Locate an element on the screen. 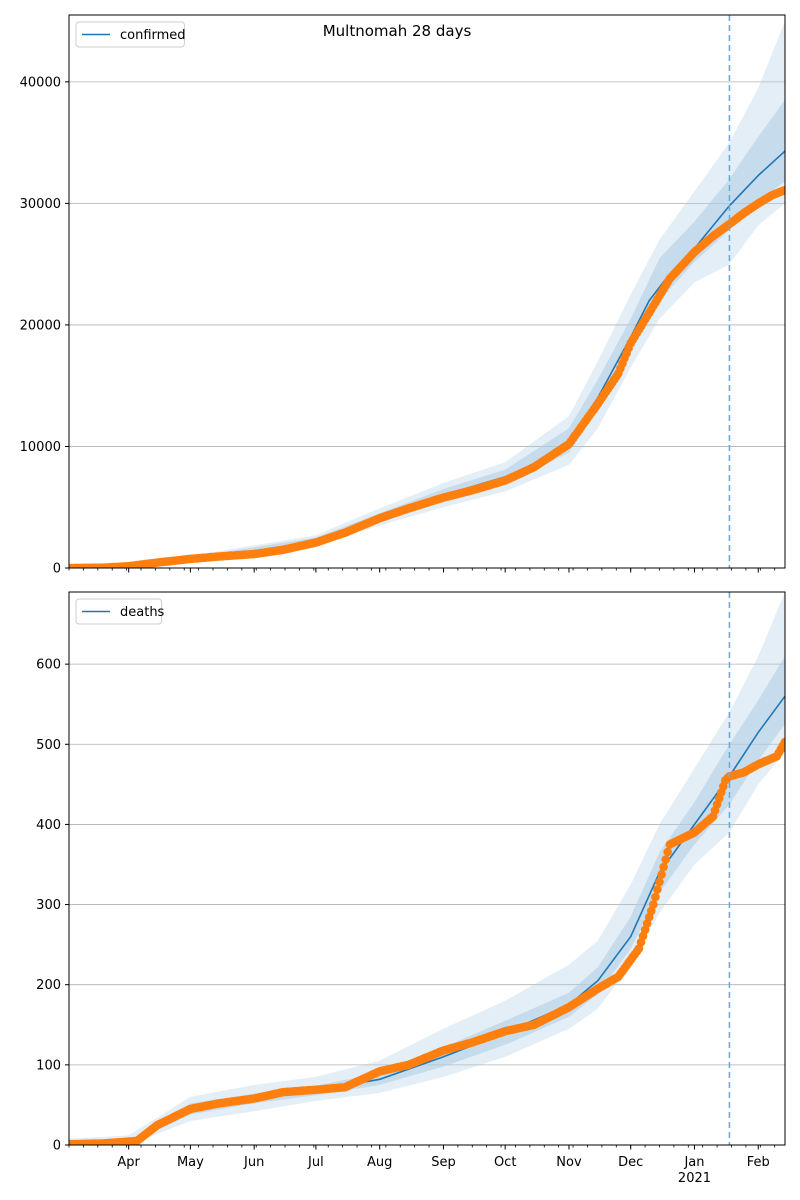 This screenshot has width=800, height=1200. x-tick-label: Aug is located at coordinates (379, 1162).